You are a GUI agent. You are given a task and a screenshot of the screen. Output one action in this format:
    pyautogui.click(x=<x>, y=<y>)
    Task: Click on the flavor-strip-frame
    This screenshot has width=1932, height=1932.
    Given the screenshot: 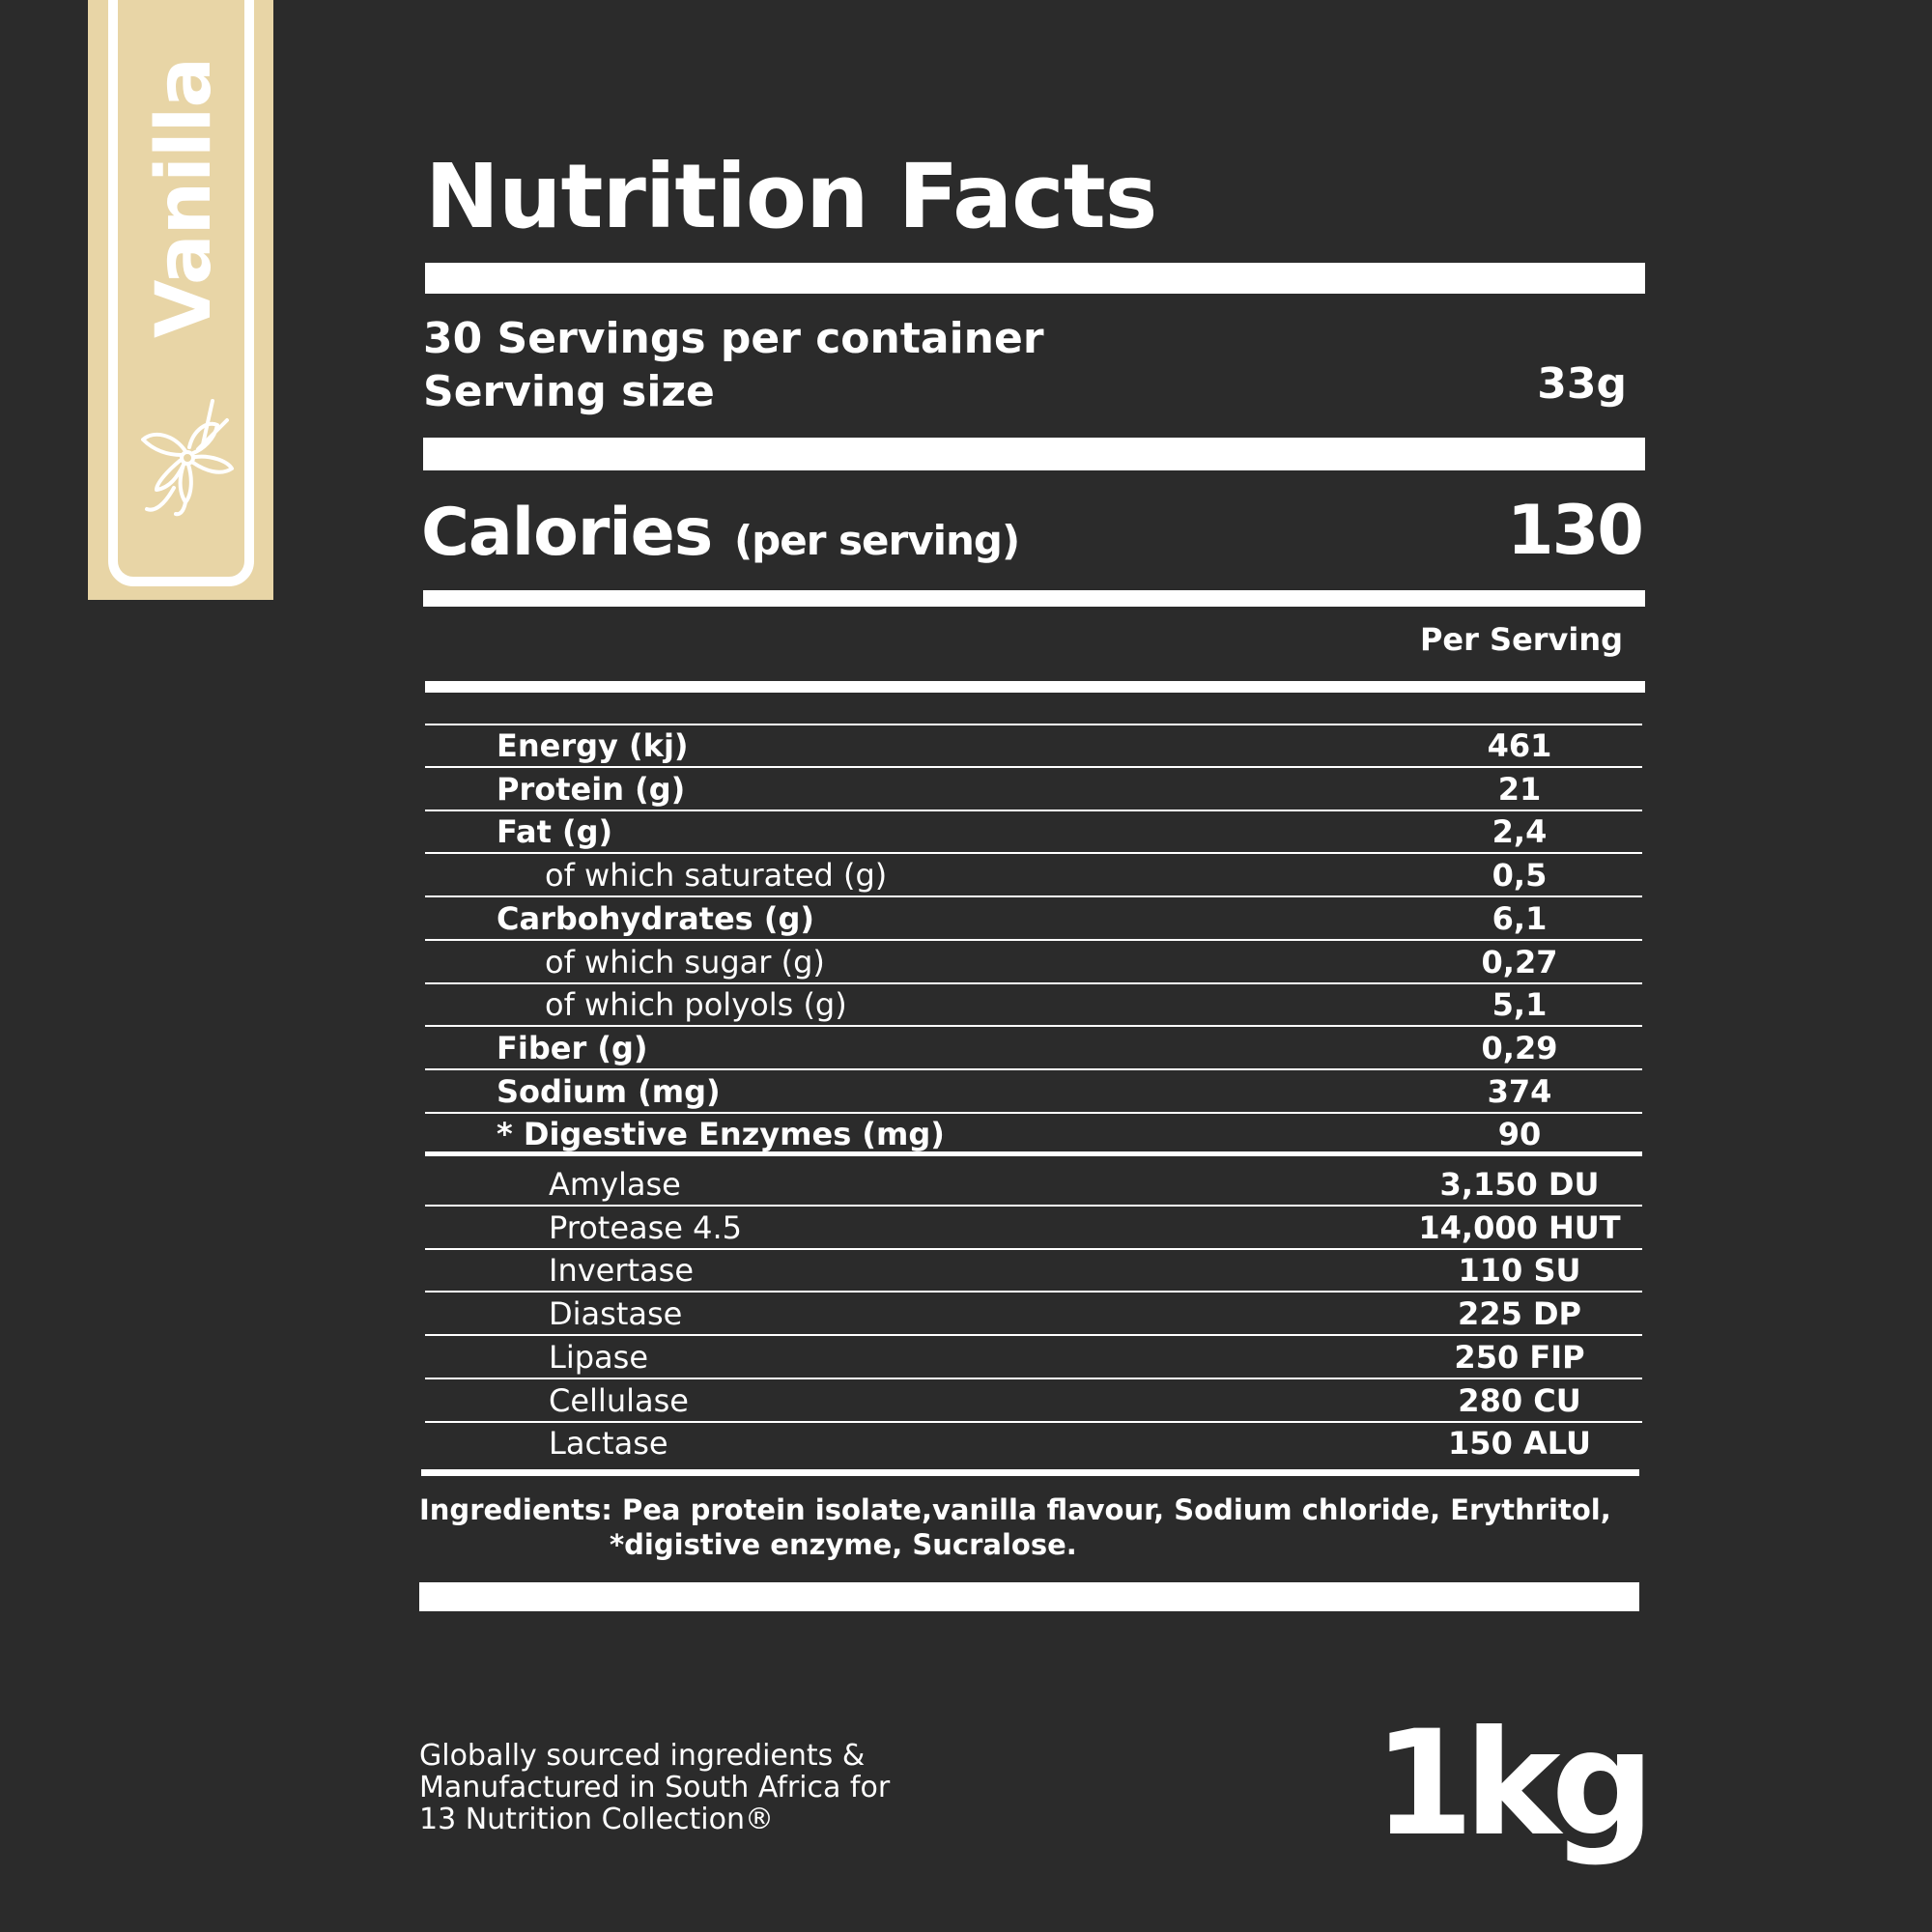 What is the action you would take?
    pyautogui.click(x=181, y=293)
    